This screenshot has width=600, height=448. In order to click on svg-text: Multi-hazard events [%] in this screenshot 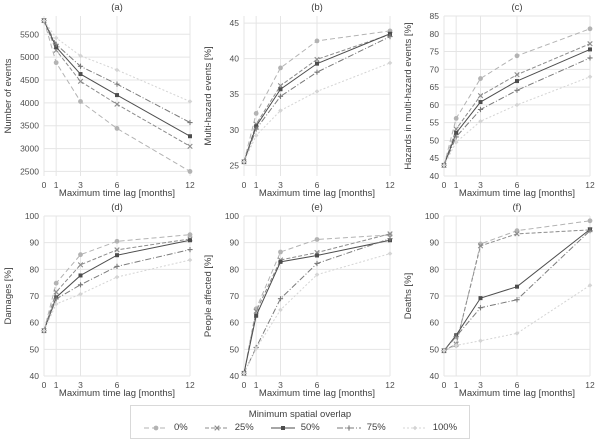, I will do `click(208, 95)`.